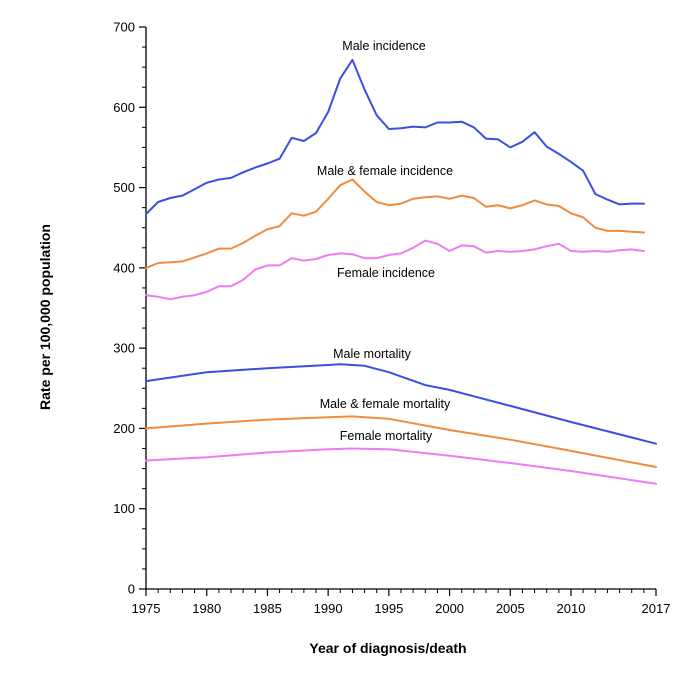 The height and width of the screenshot is (675, 700). What do you see at coordinates (124, 348) in the screenshot?
I see `y-tick-label-300: 300` at bounding box center [124, 348].